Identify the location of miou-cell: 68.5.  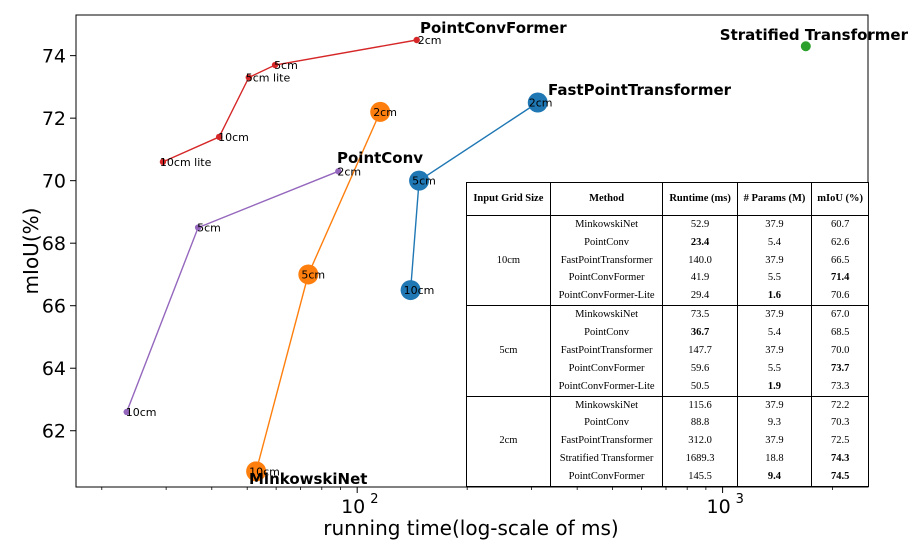
(840, 333).